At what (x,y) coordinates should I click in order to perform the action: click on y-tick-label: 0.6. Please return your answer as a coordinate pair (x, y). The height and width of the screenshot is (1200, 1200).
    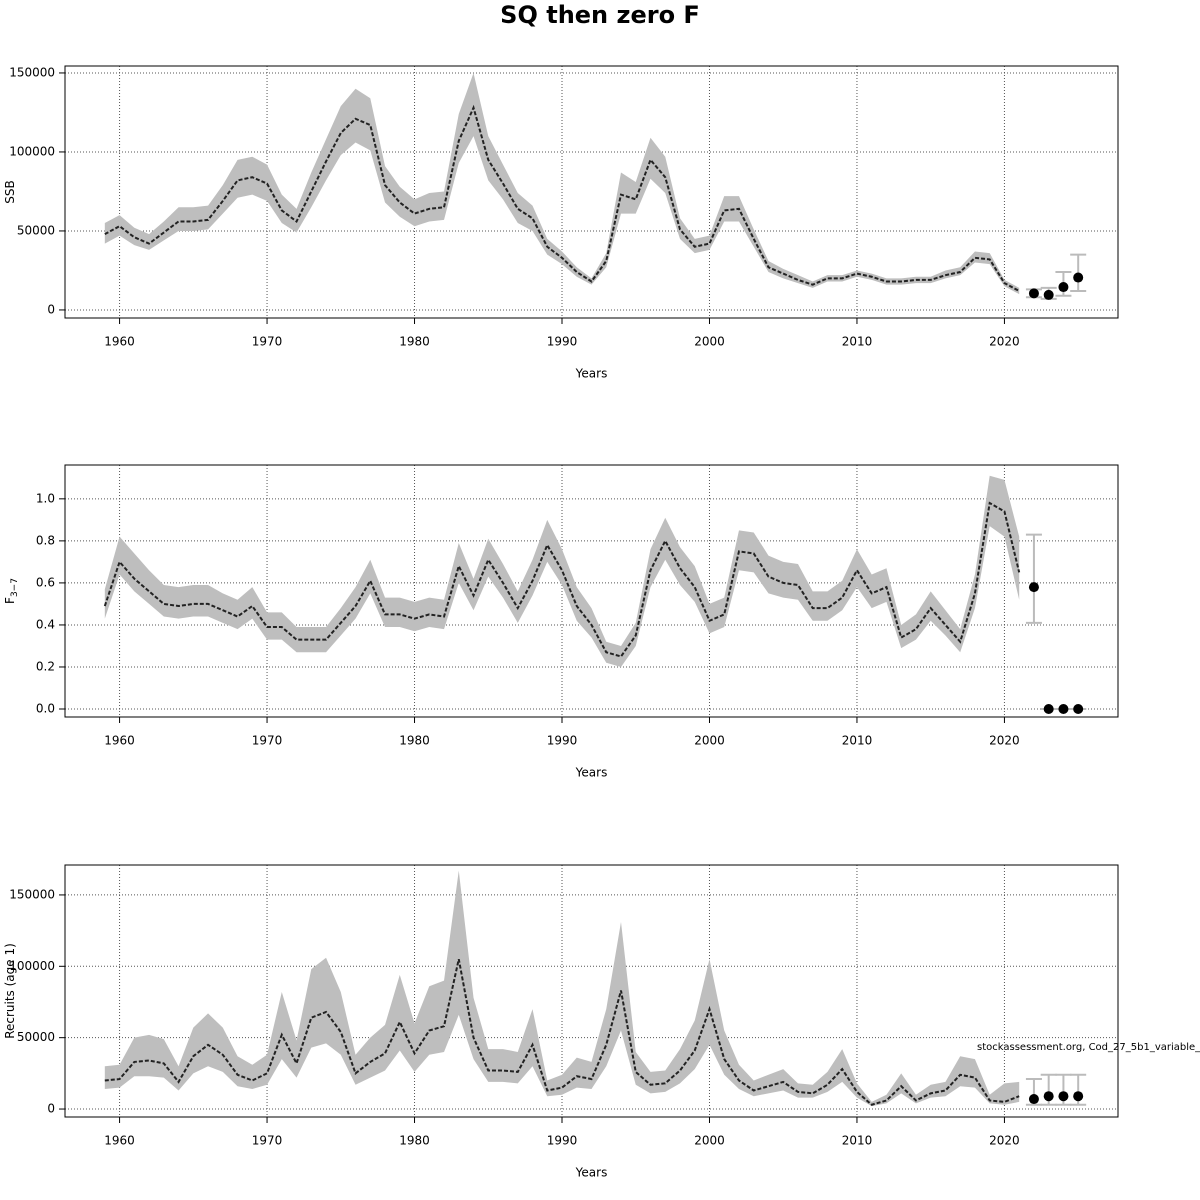
    Looking at the image, I should click on (45, 582).